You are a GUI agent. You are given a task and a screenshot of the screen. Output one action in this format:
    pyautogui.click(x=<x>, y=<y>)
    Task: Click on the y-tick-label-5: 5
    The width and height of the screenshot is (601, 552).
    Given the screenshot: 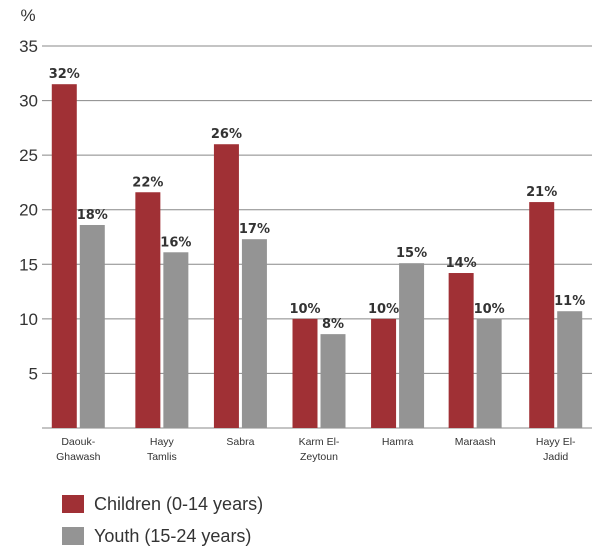 What is the action you would take?
    pyautogui.click(x=33, y=373)
    